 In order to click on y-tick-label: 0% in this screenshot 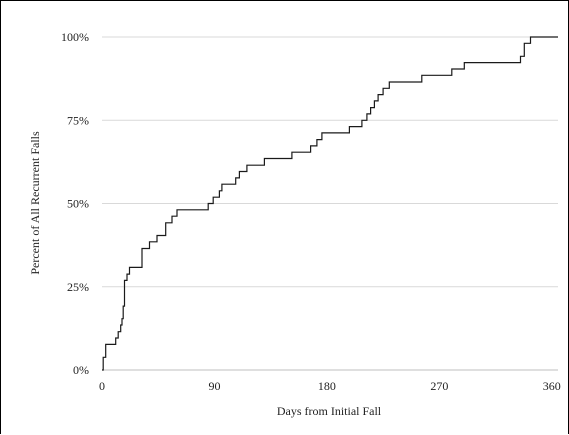, I will do `click(81, 370)`.